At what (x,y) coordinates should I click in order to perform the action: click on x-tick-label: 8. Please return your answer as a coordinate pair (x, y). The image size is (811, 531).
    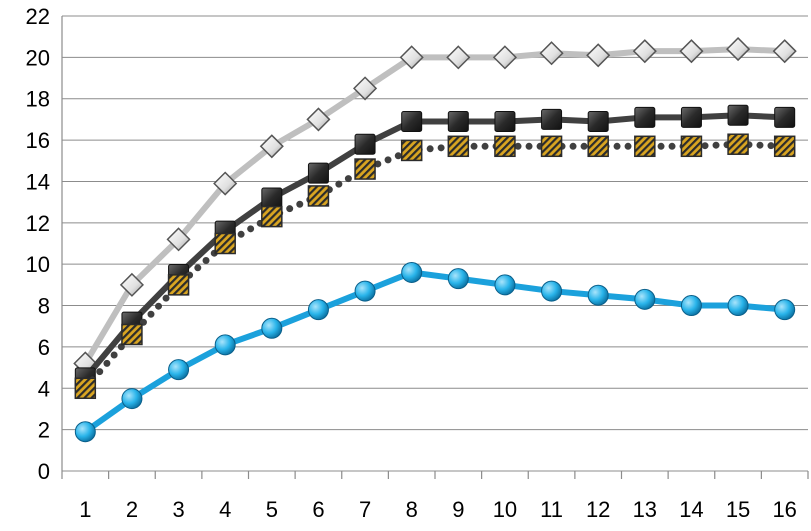
    Looking at the image, I should click on (412, 509).